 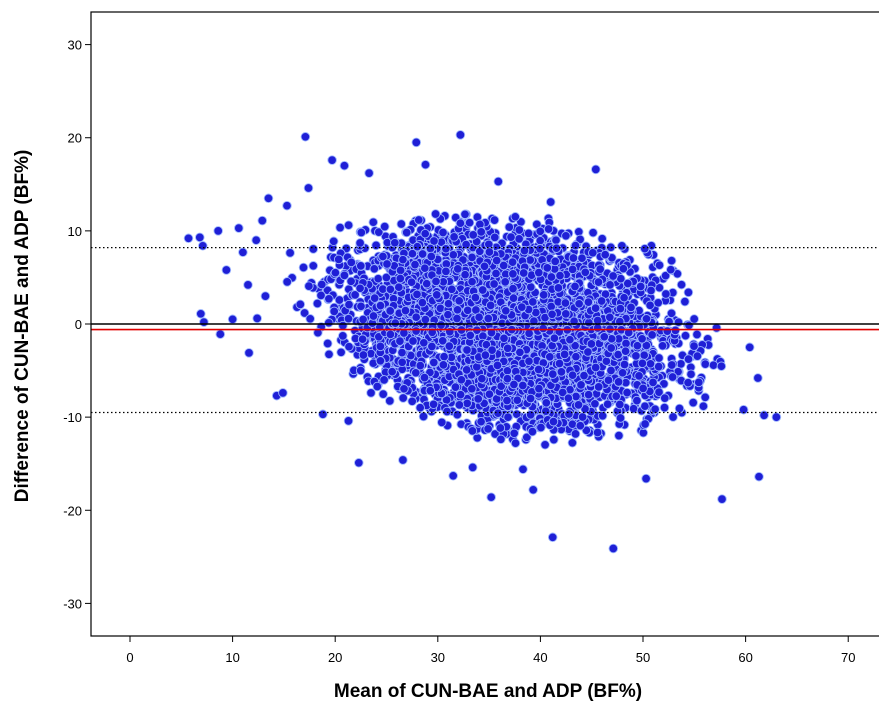 What do you see at coordinates (72, 510) in the screenshot?
I see `y-tick-label: -20` at bounding box center [72, 510].